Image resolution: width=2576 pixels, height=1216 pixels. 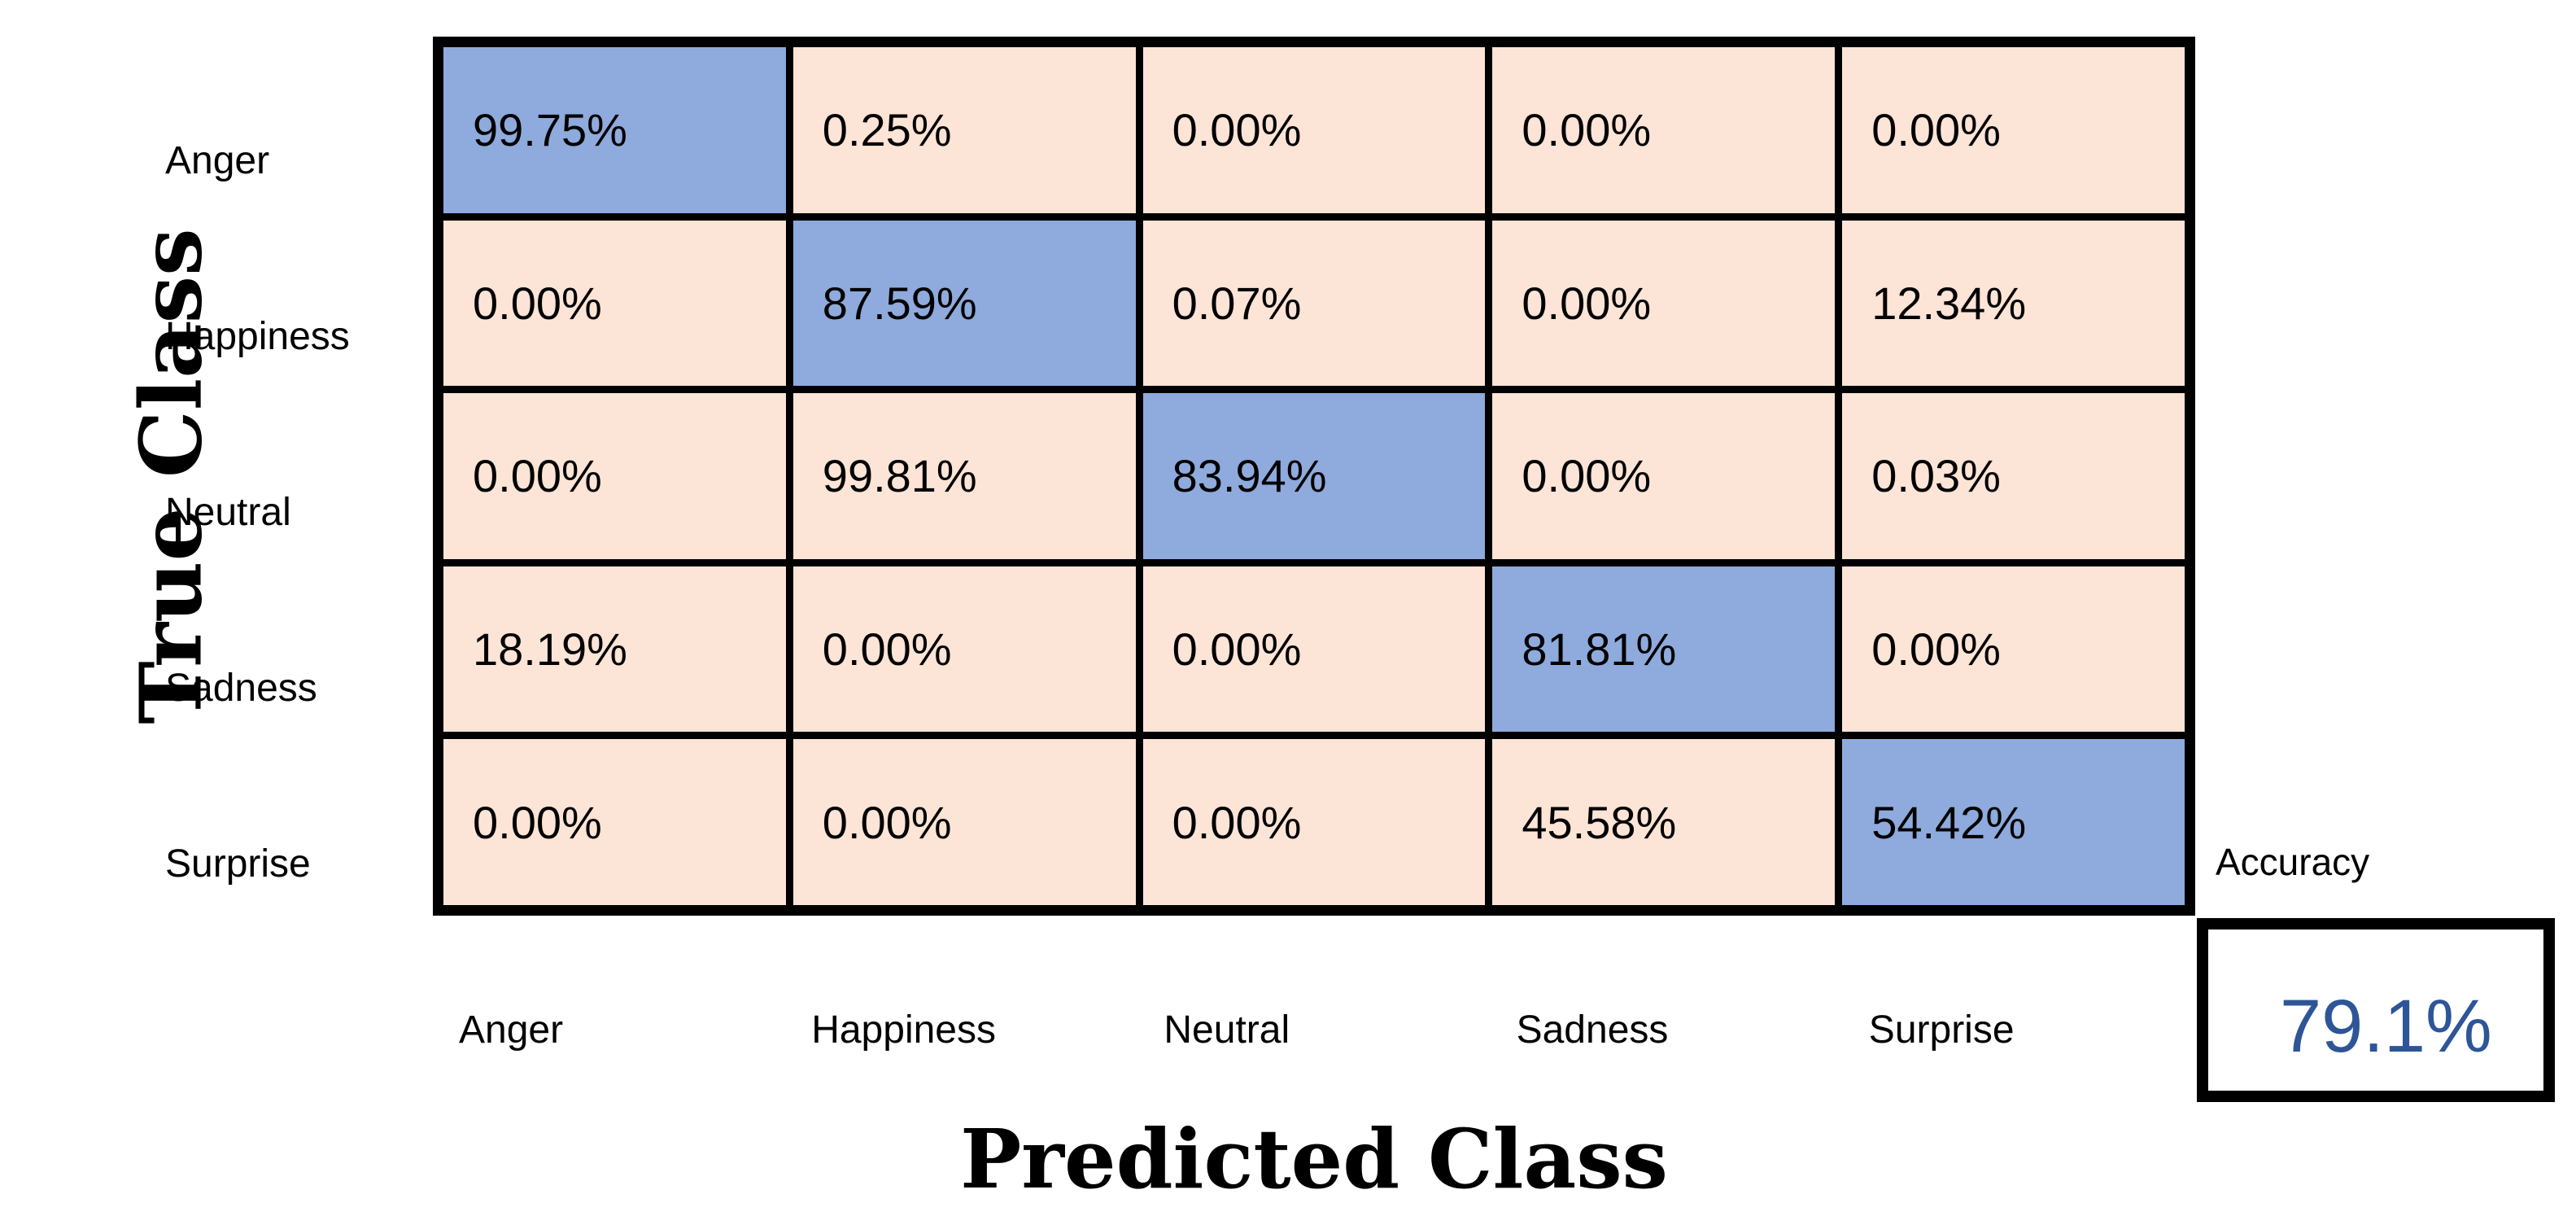 I want to click on matrix-cell-surprise-anger: 0.00%, so click(x=614, y=822).